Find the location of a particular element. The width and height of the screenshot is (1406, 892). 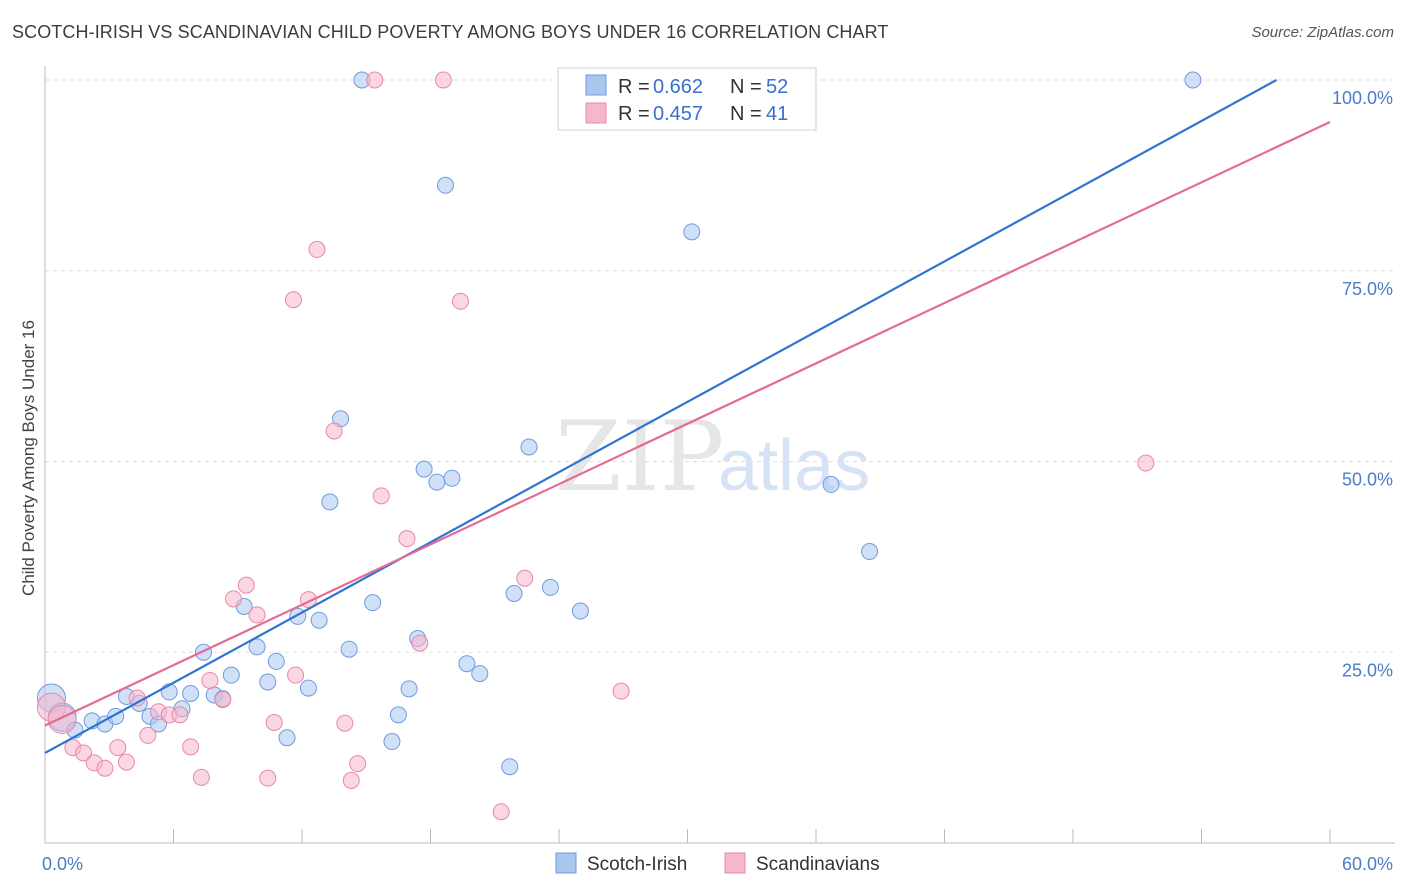

y-tick-labels: 25.0% 50.0% 75.0% 100.0% is located at coordinates (1362, 384).